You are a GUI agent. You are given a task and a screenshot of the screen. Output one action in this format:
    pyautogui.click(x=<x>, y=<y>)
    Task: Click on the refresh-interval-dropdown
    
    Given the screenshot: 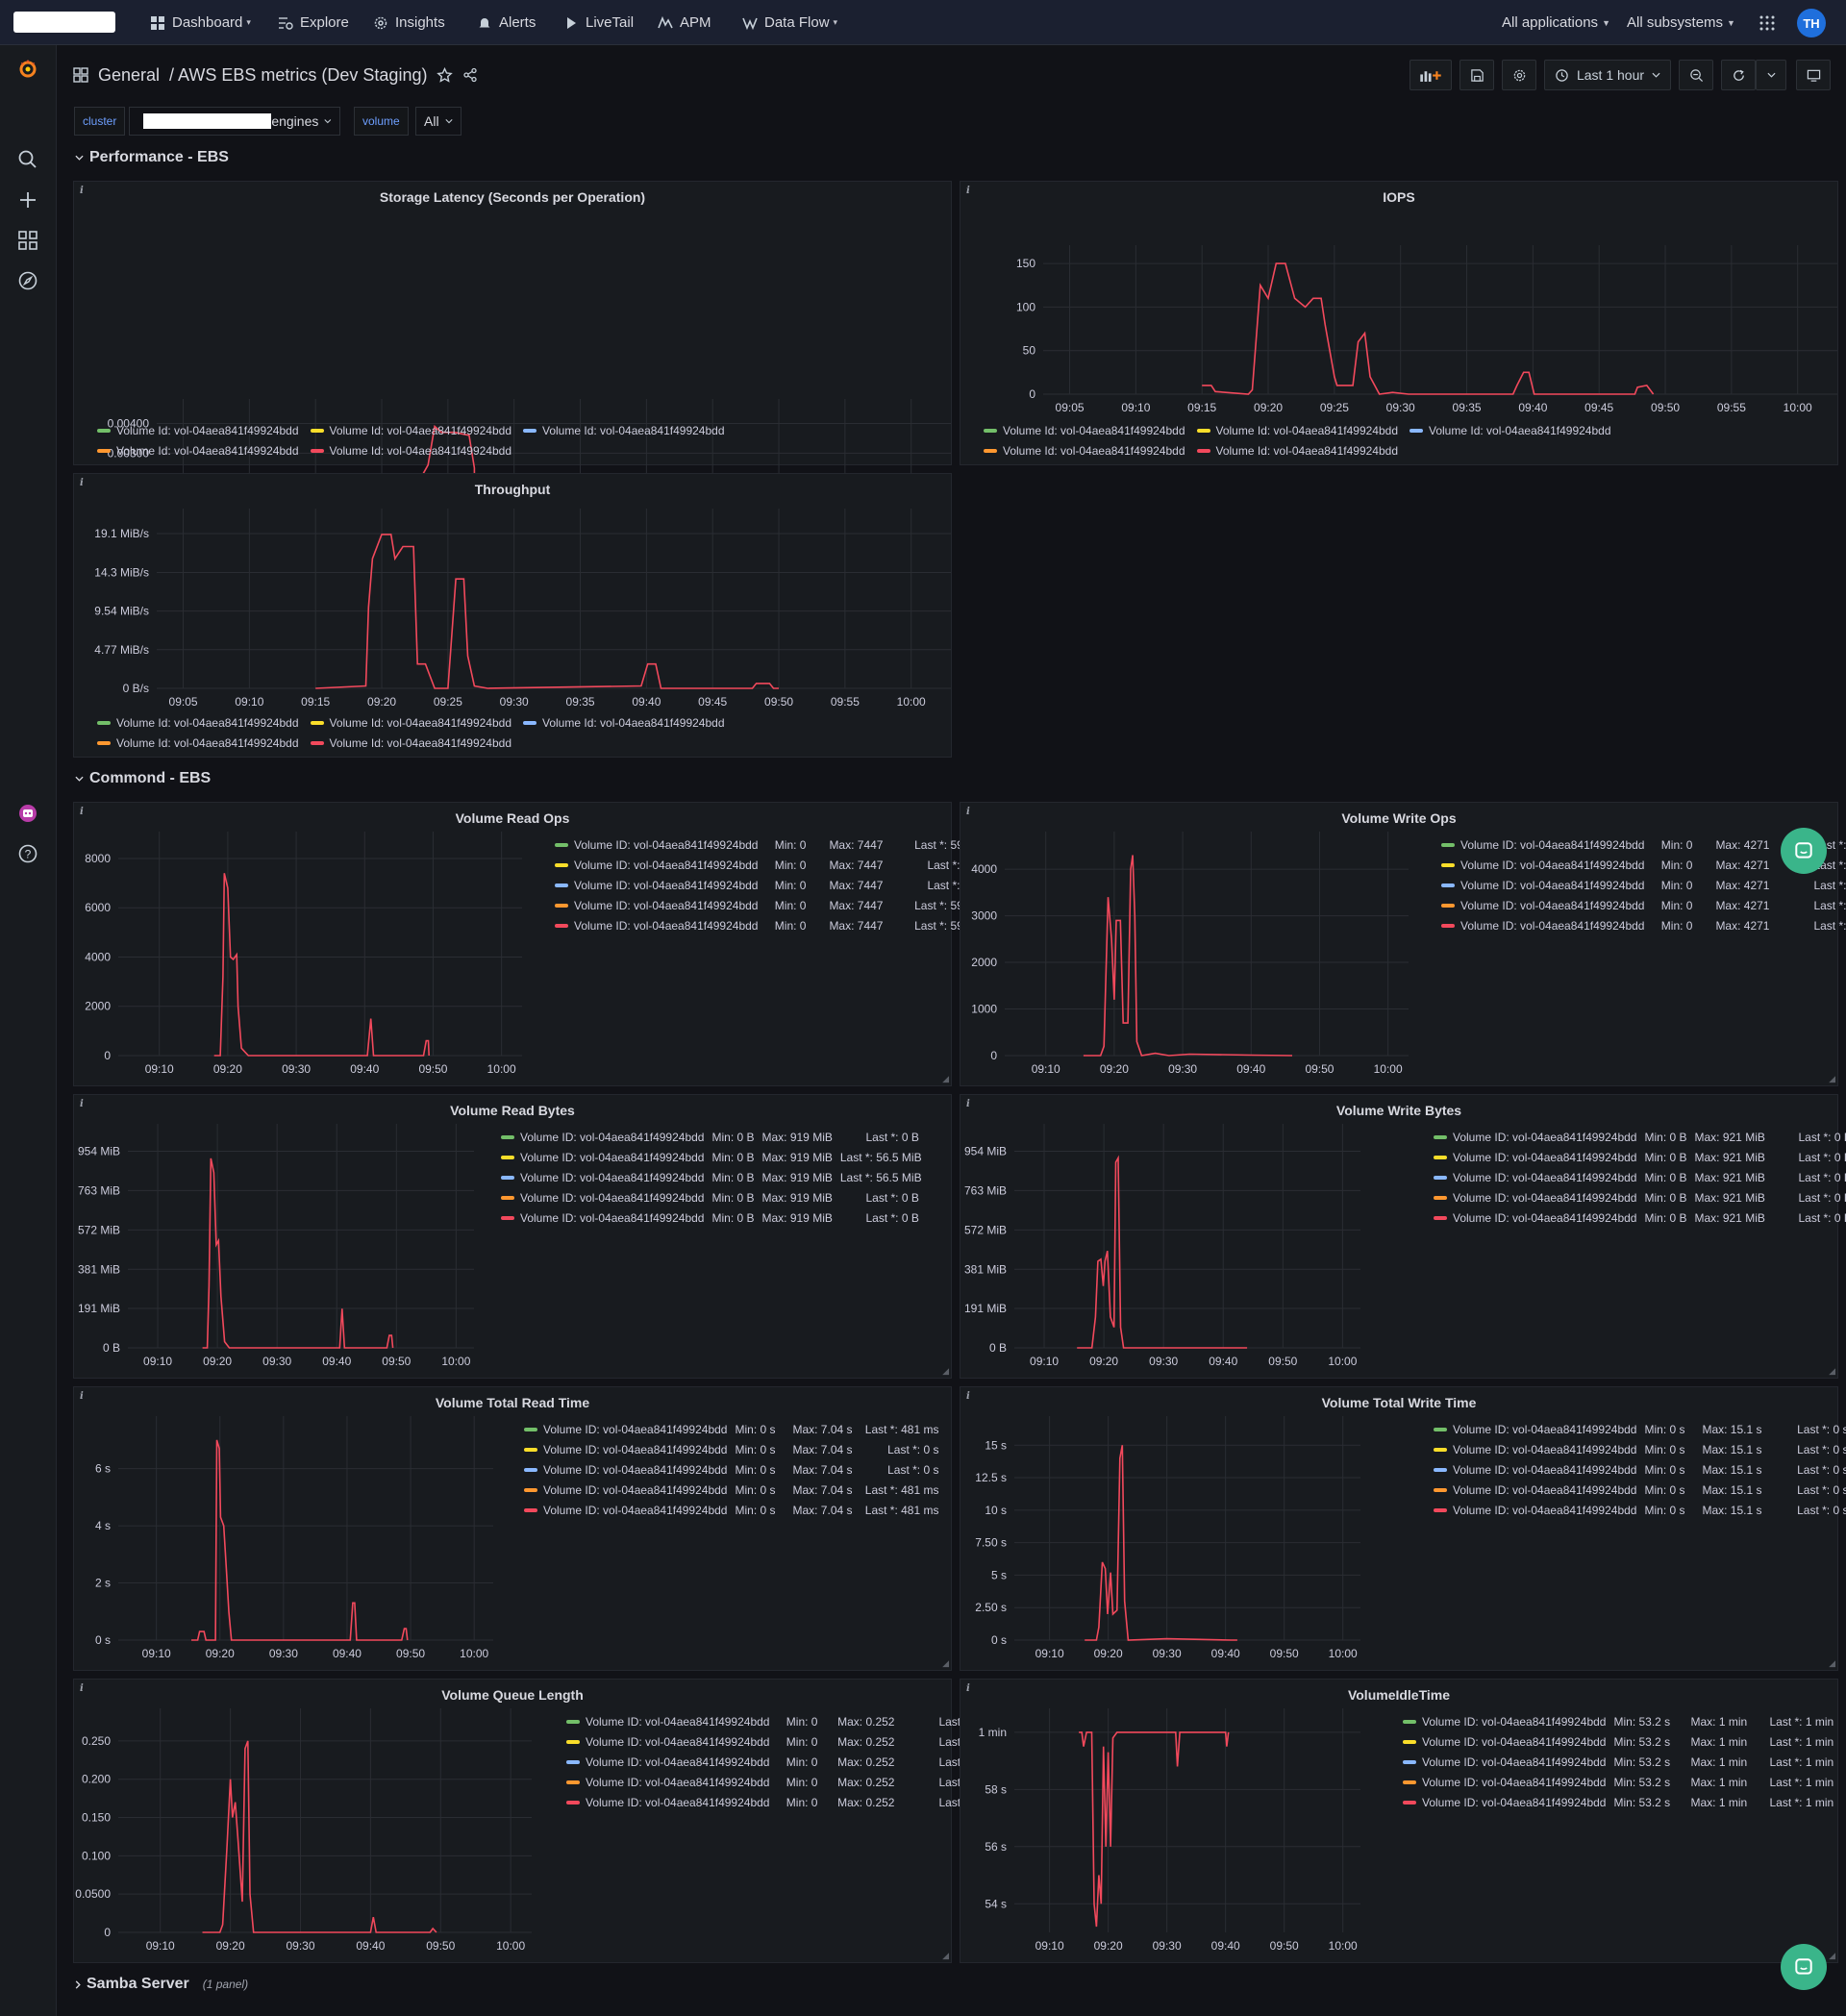 What is the action you would take?
    pyautogui.click(x=1771, y=75)
    